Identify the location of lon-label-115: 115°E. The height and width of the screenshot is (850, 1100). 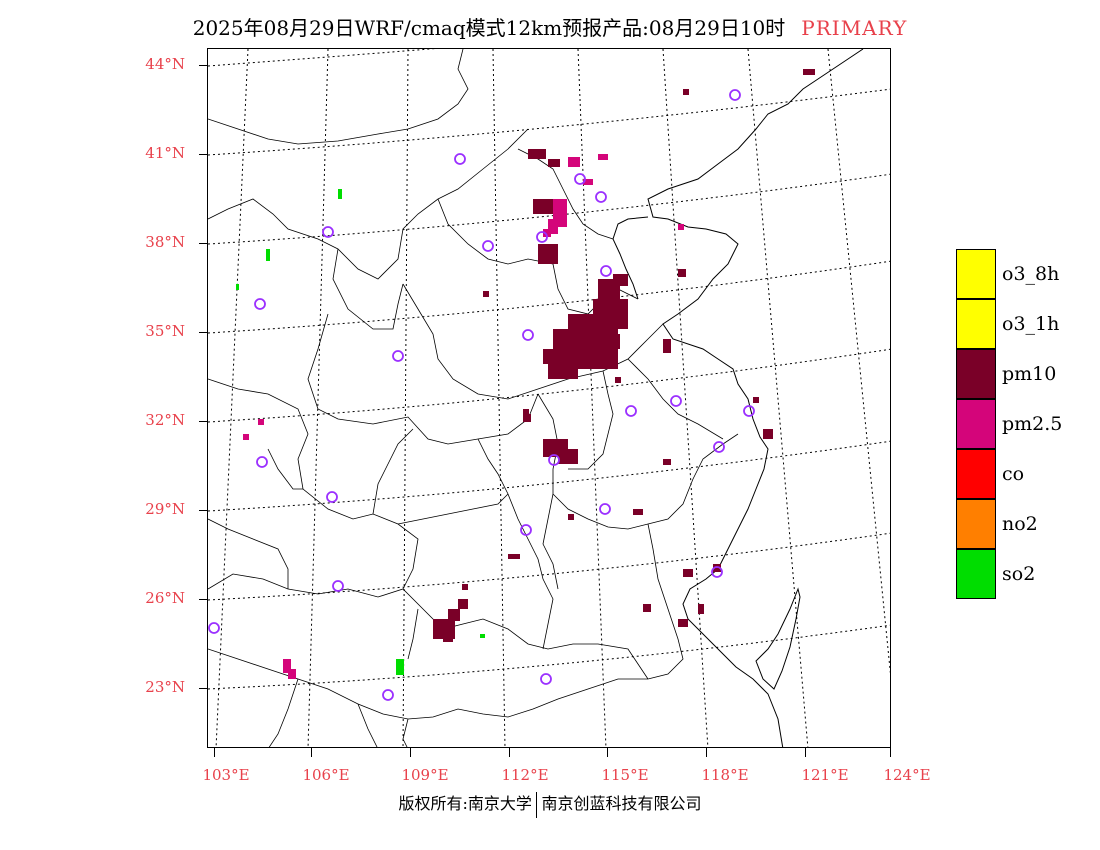
(625, 775).